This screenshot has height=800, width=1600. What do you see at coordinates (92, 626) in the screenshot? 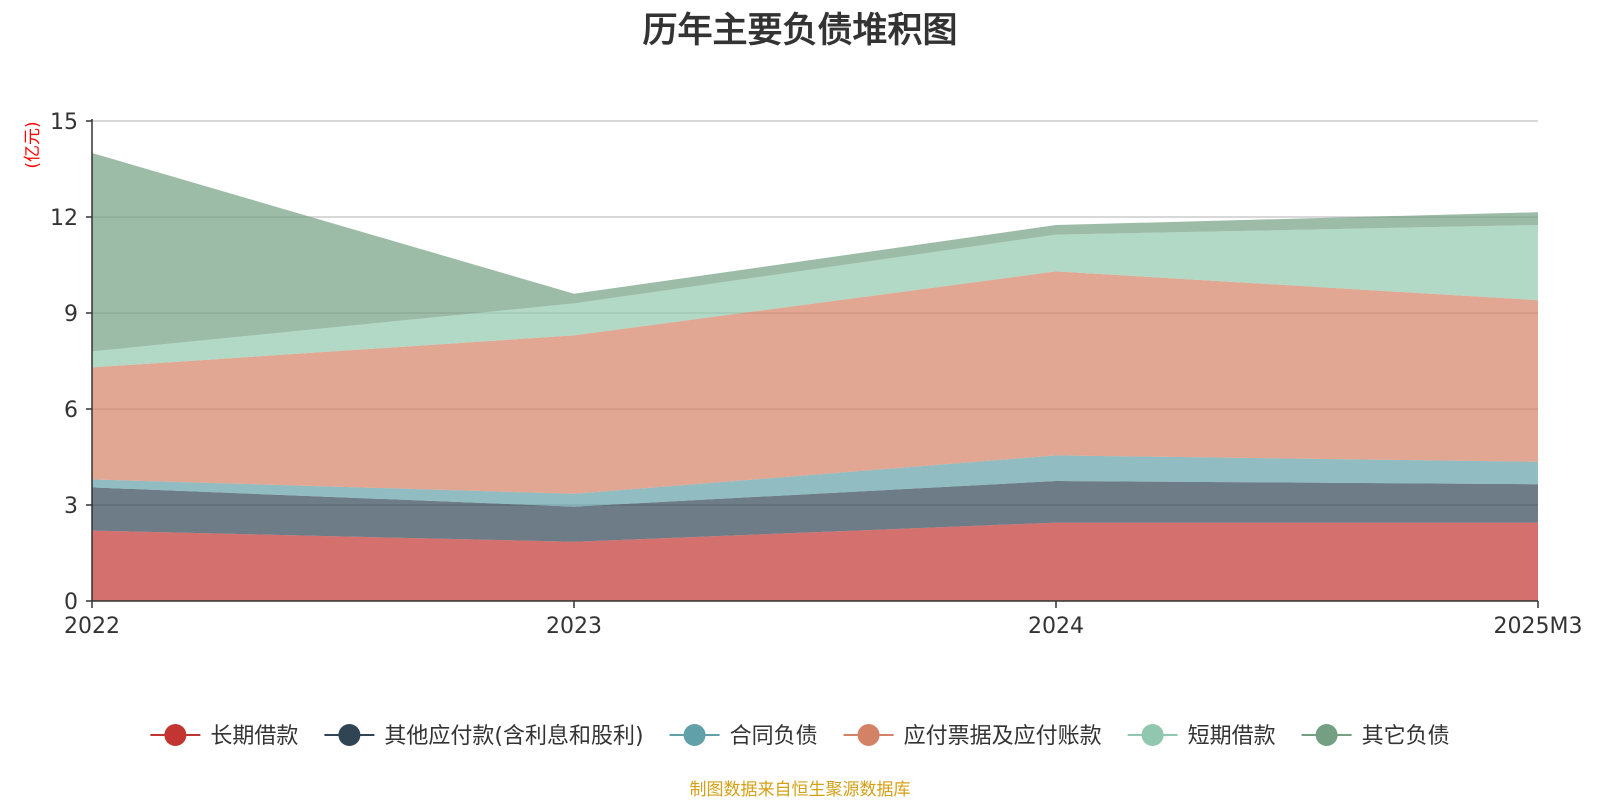
I see `x-tick-label: 2022` at bounding box center [92, 626].